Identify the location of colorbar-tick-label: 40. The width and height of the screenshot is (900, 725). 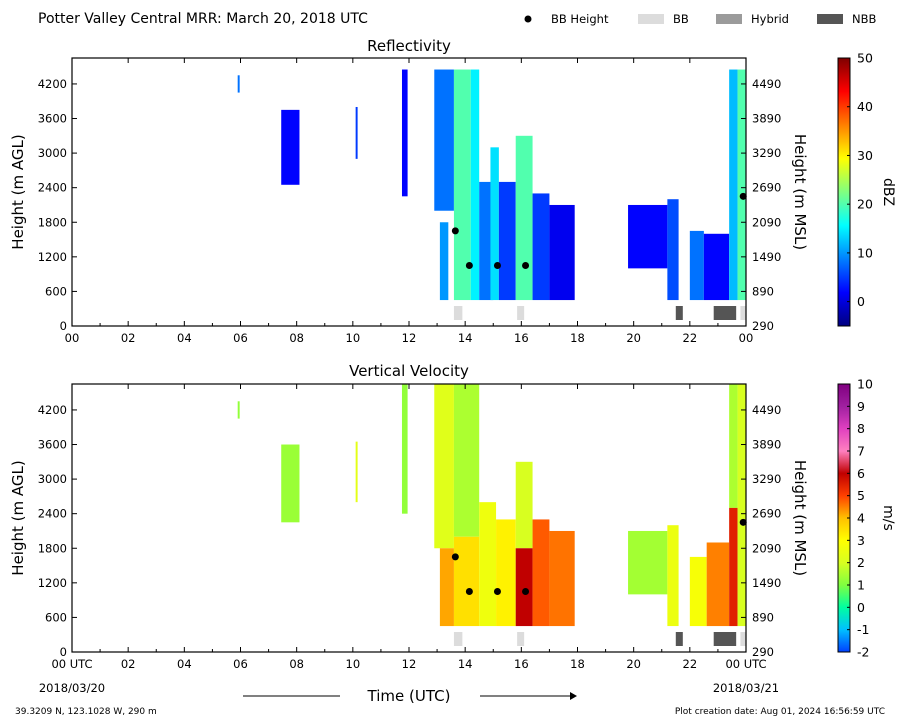
(865, 106).